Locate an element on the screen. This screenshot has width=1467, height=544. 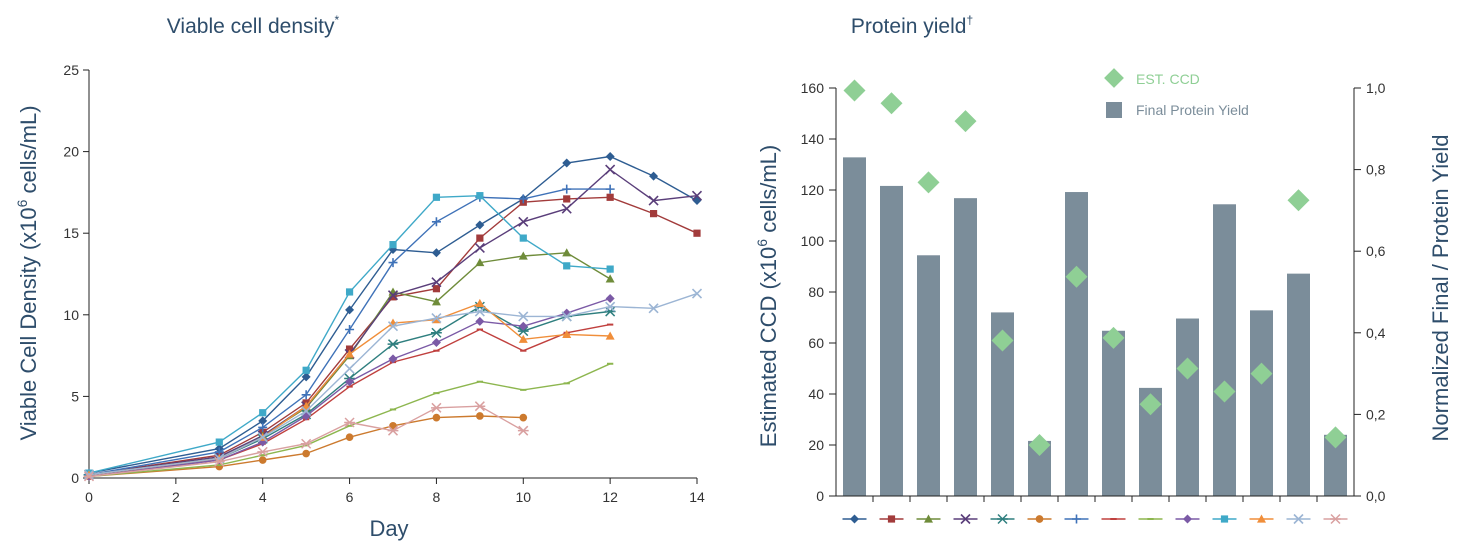
right-y-tick-label: 40 is located at coordinates (816, 394).